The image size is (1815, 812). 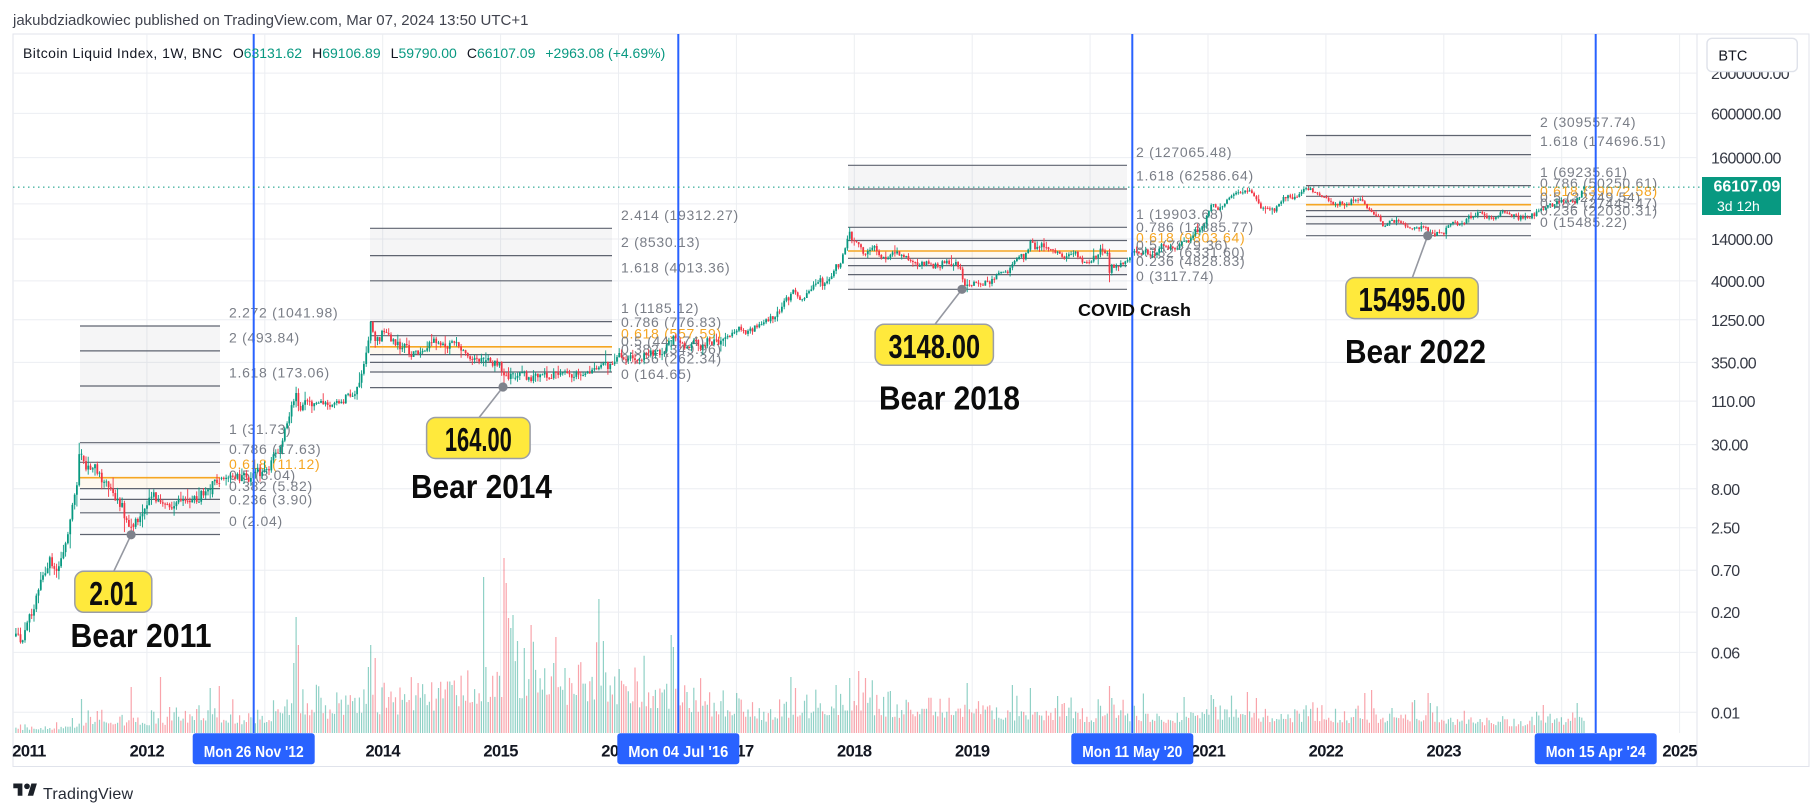 I want to click on svg-text: 350.00, so click(x=1734, y=363).